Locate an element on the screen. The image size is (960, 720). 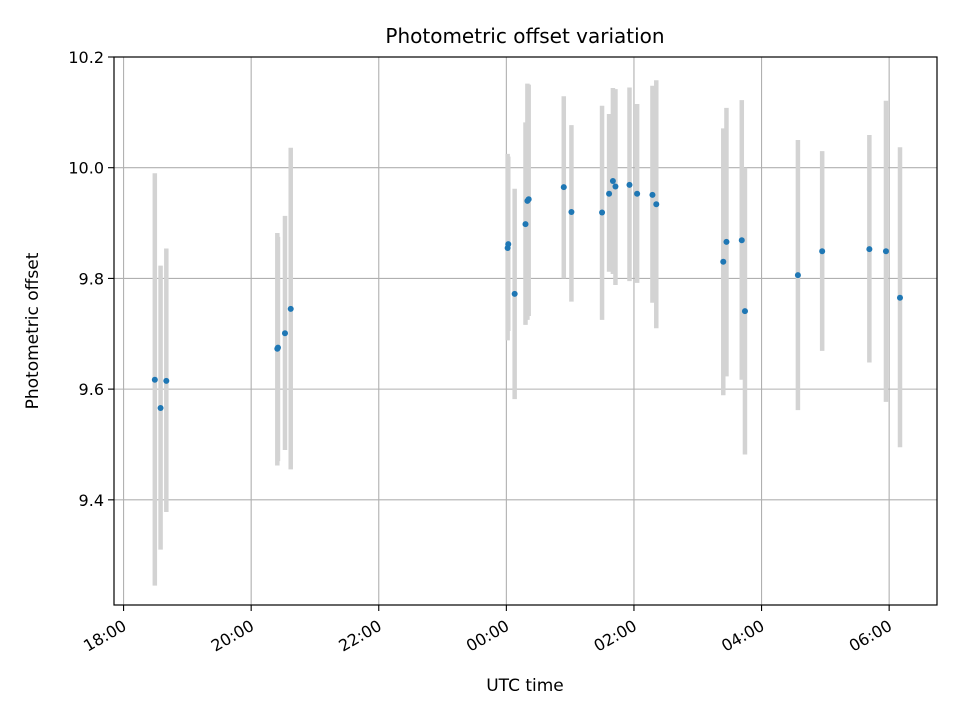
y-tick-label: 9.8 is located at coordinates (91, 278).